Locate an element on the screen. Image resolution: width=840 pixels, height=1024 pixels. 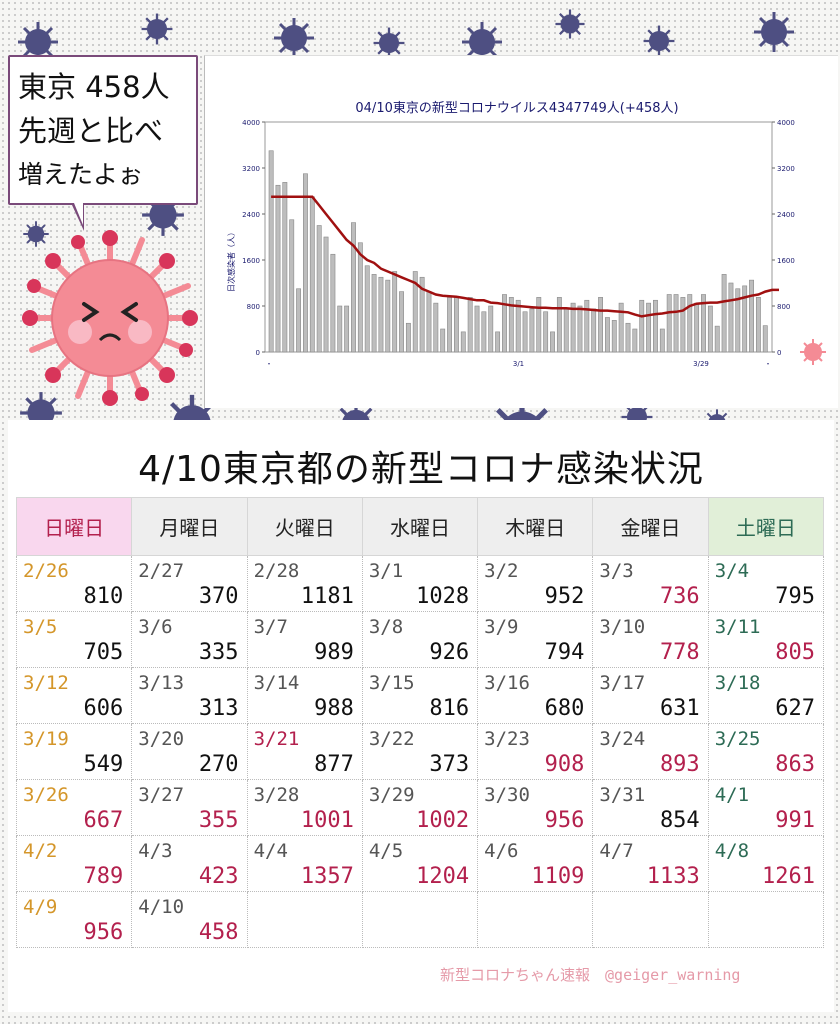
day-cell: 2/26 810 is located at coordinates (74, 583).